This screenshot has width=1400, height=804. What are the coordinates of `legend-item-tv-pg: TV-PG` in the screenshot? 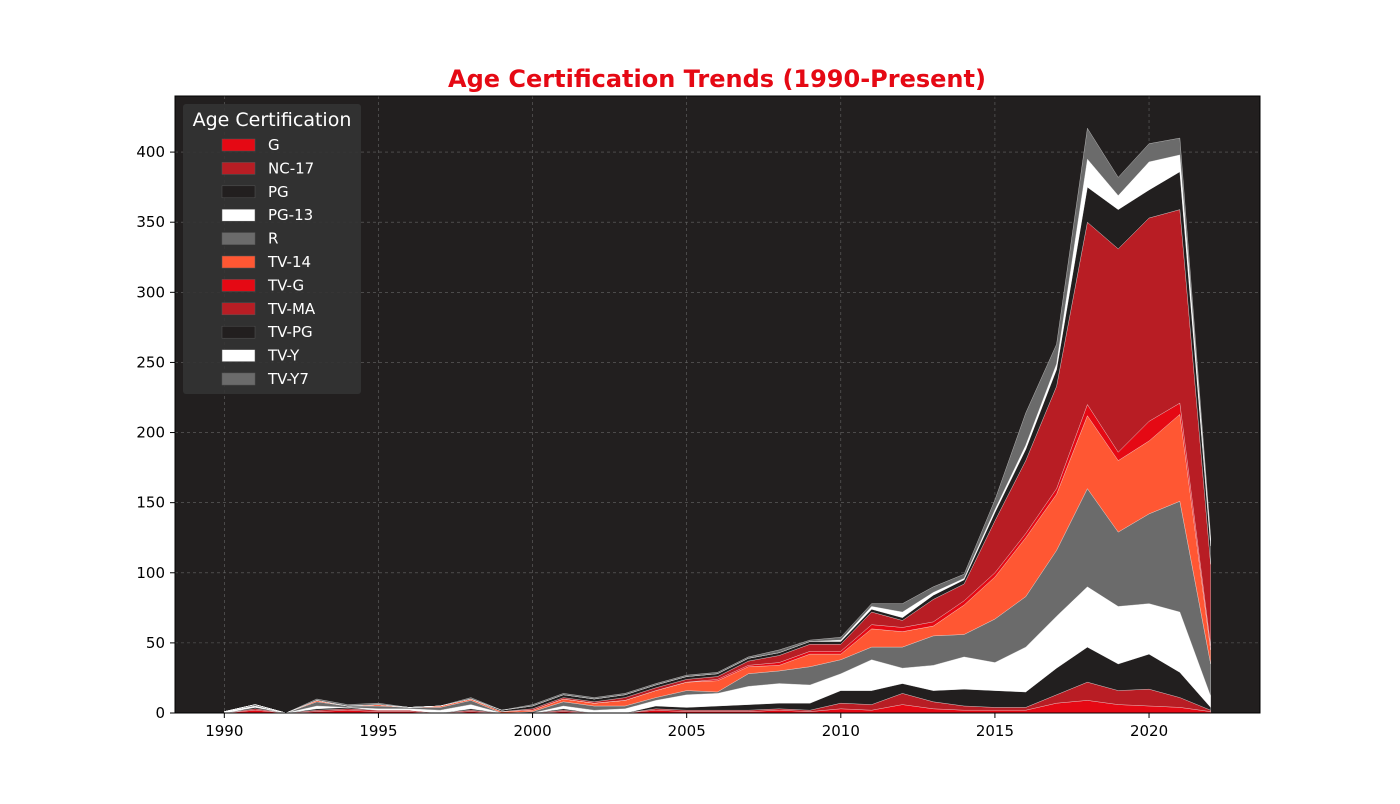 It's located at (267, 332).